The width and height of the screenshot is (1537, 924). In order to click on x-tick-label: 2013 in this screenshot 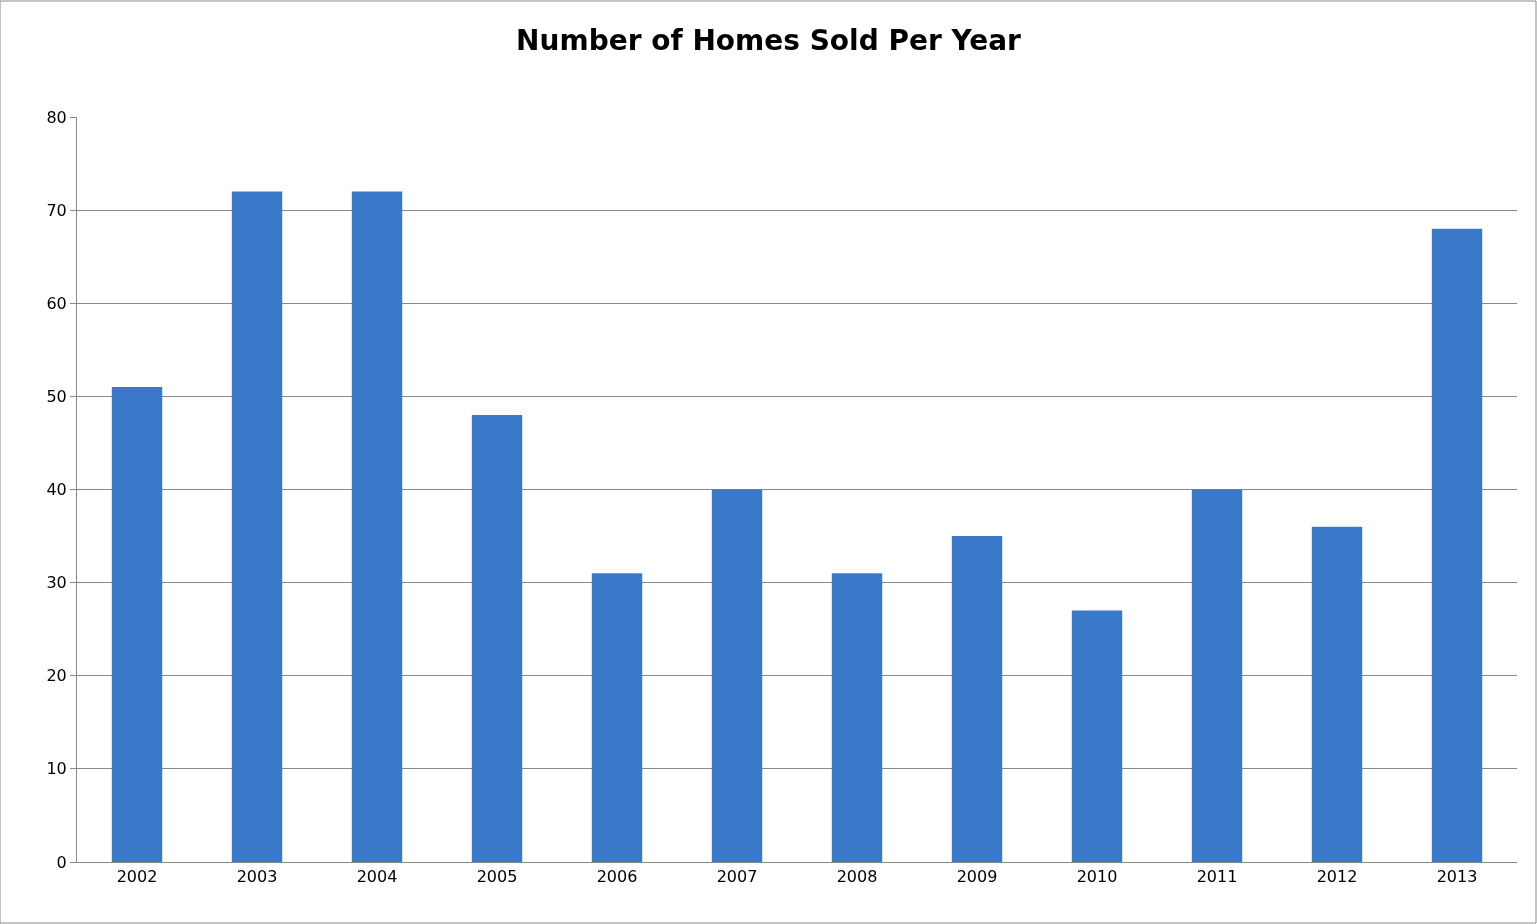, I will do `click(1457, 877)`.